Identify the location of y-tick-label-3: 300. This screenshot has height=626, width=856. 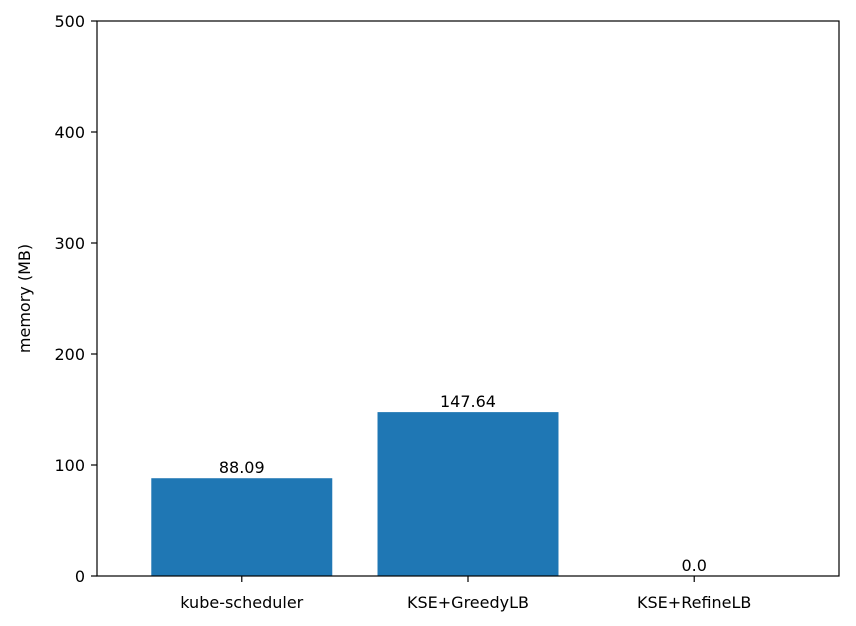
(69, 243).